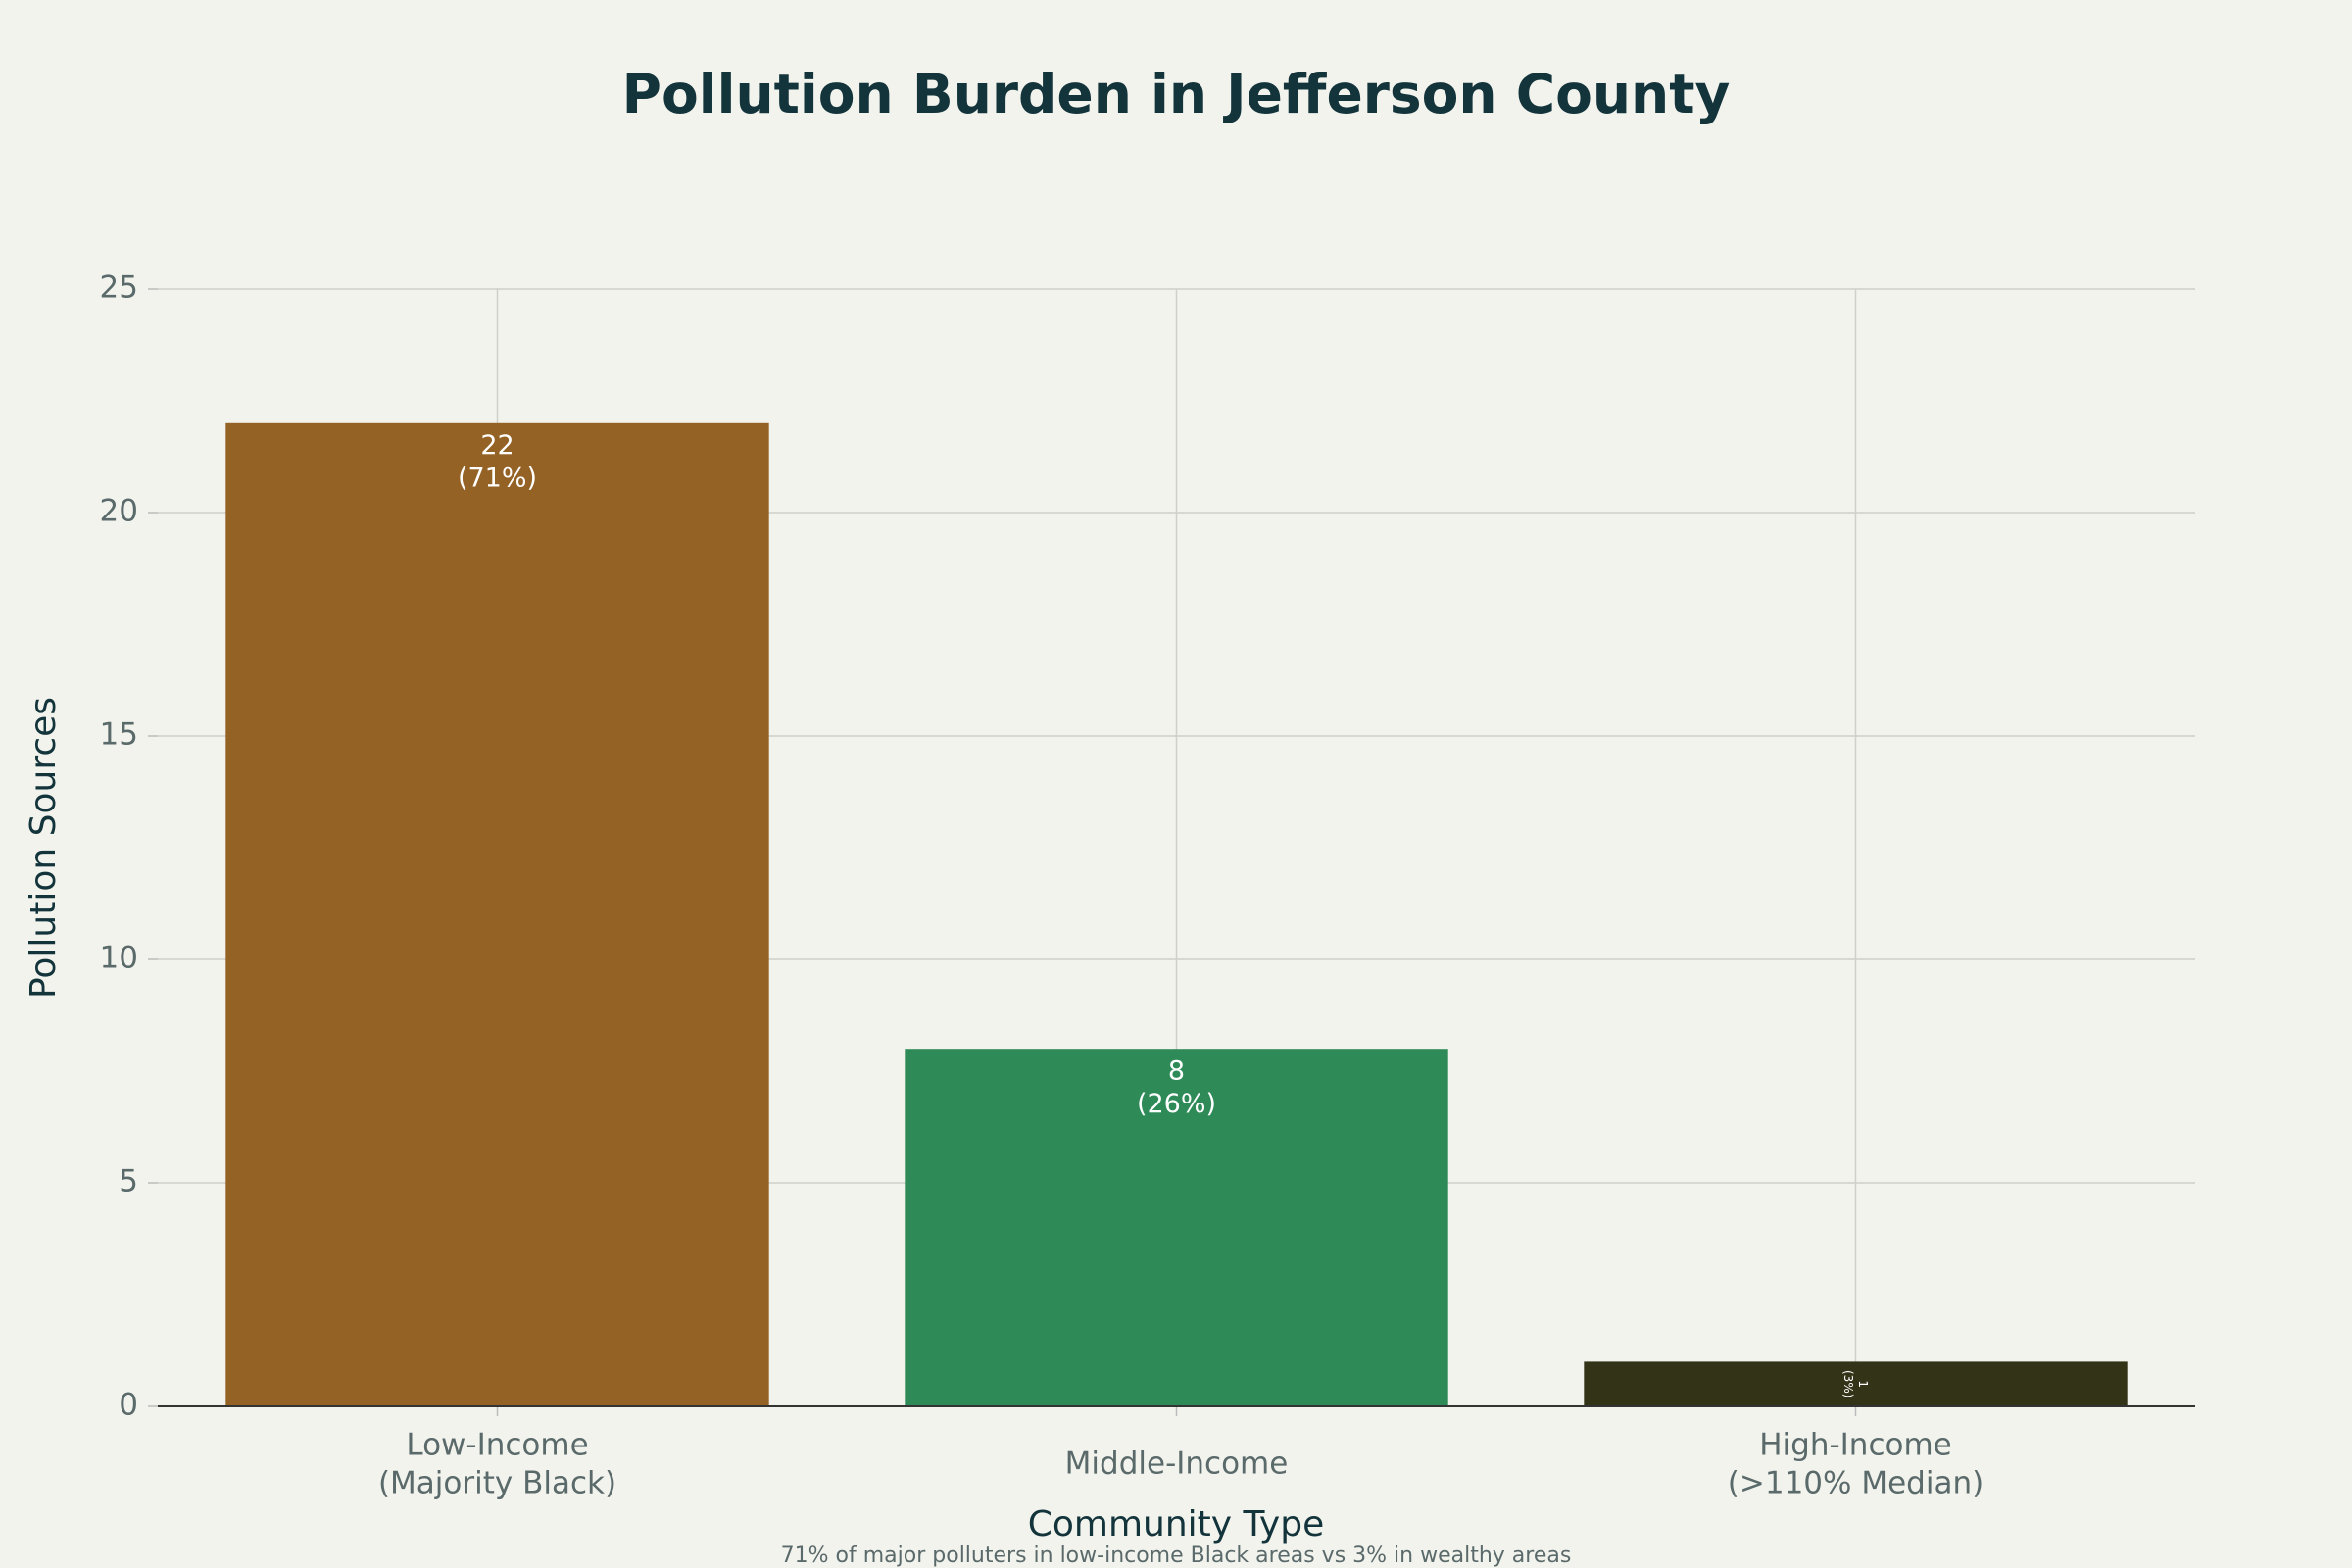 The image size is (2352, 1568). What do you see at coordinates (1176, 1524) in the screenshot?
I see `x-axis-title: Community Type` at bounding box center [1176, 1524].